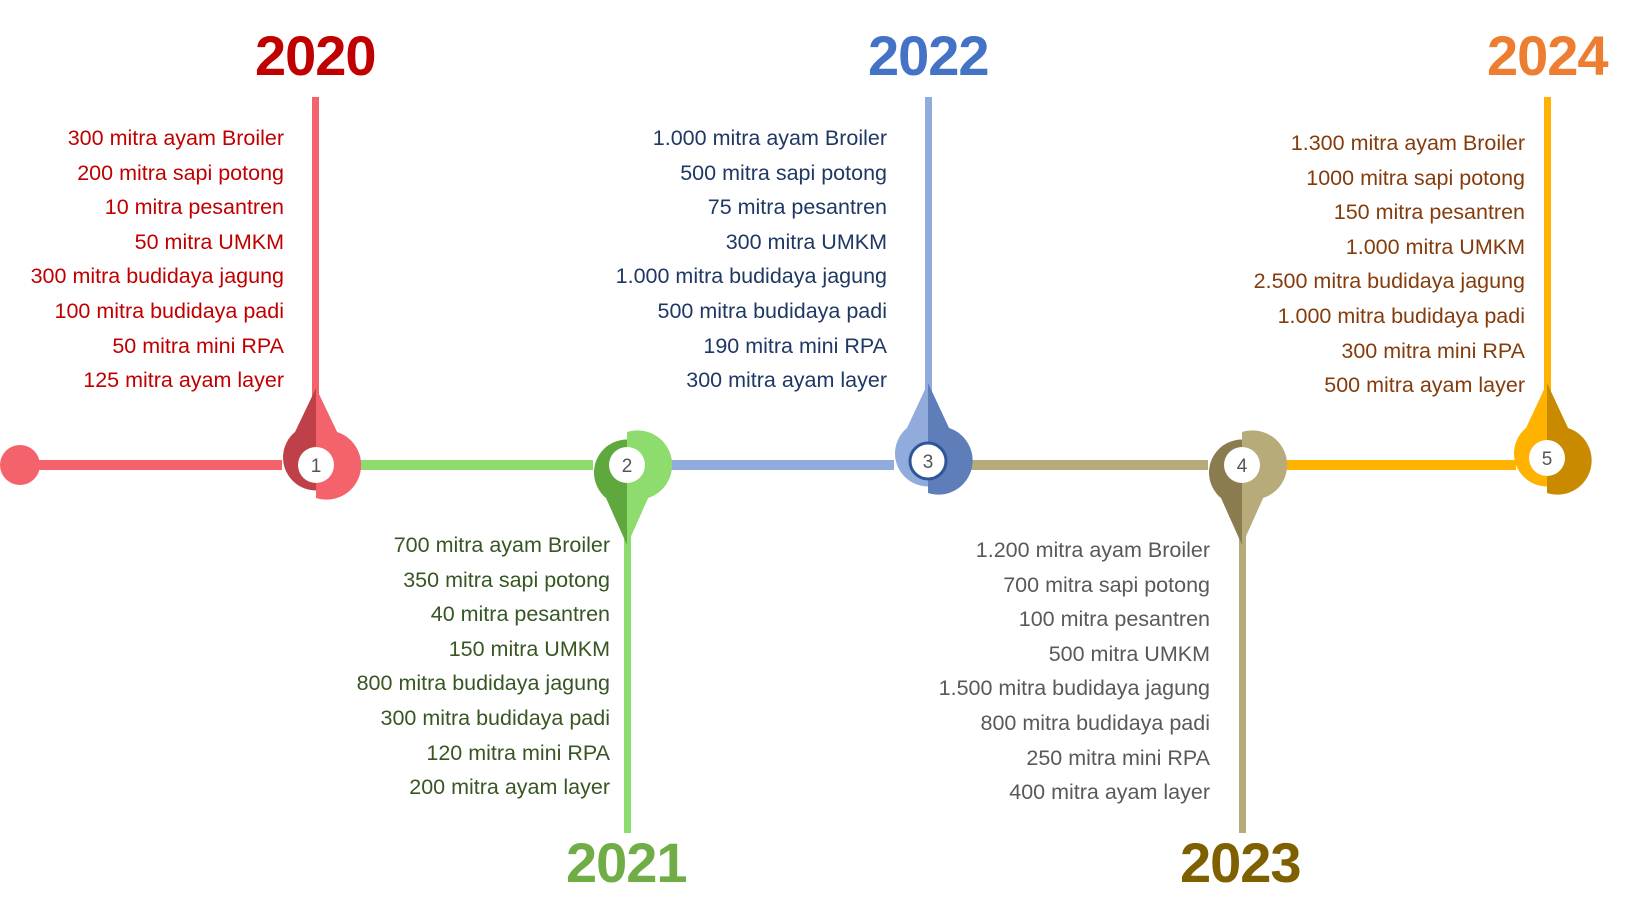 The image size is (1625, 923). Describe the element at coordinates (783, 172) in the screenshot. I see `list-item: 500 mitra sapi potong` at that location.